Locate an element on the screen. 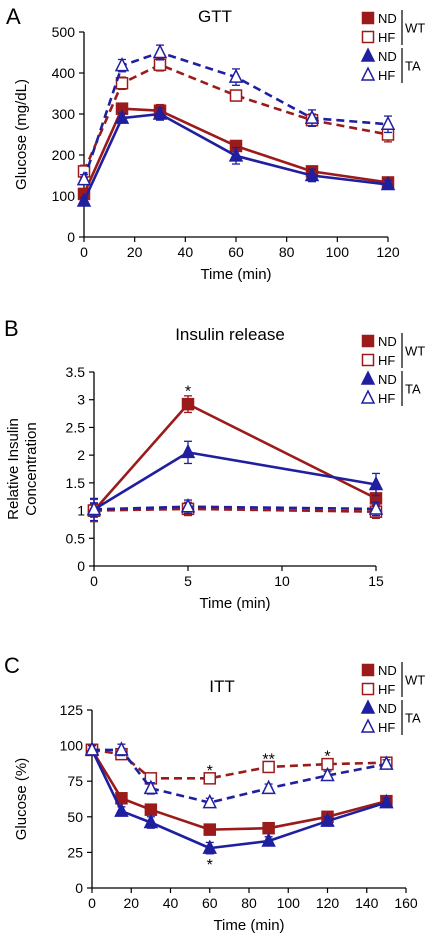  y-tick-label: 3 is located at coordinates (81, 400).